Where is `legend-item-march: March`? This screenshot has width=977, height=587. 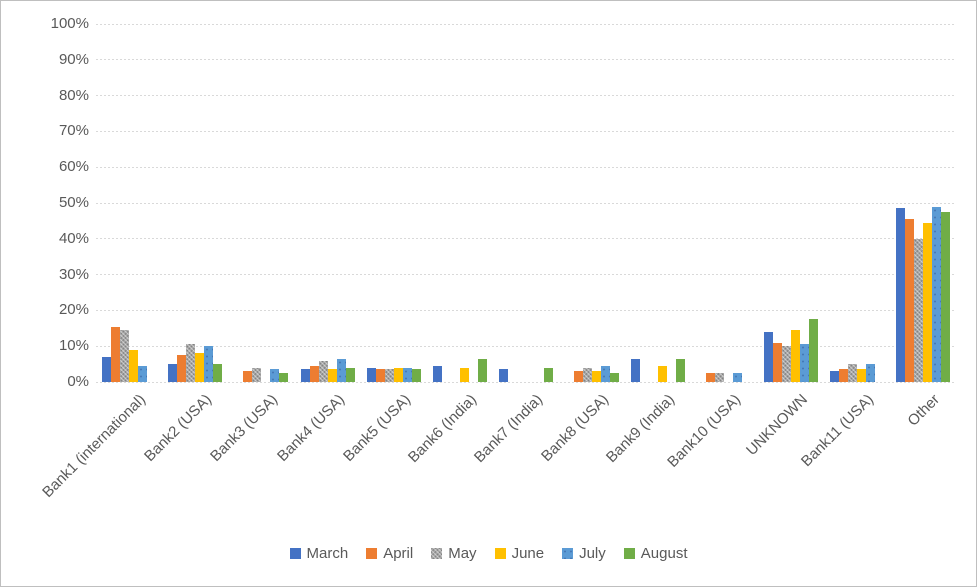 legend-item-march: March is located at coordinates (319, 553).